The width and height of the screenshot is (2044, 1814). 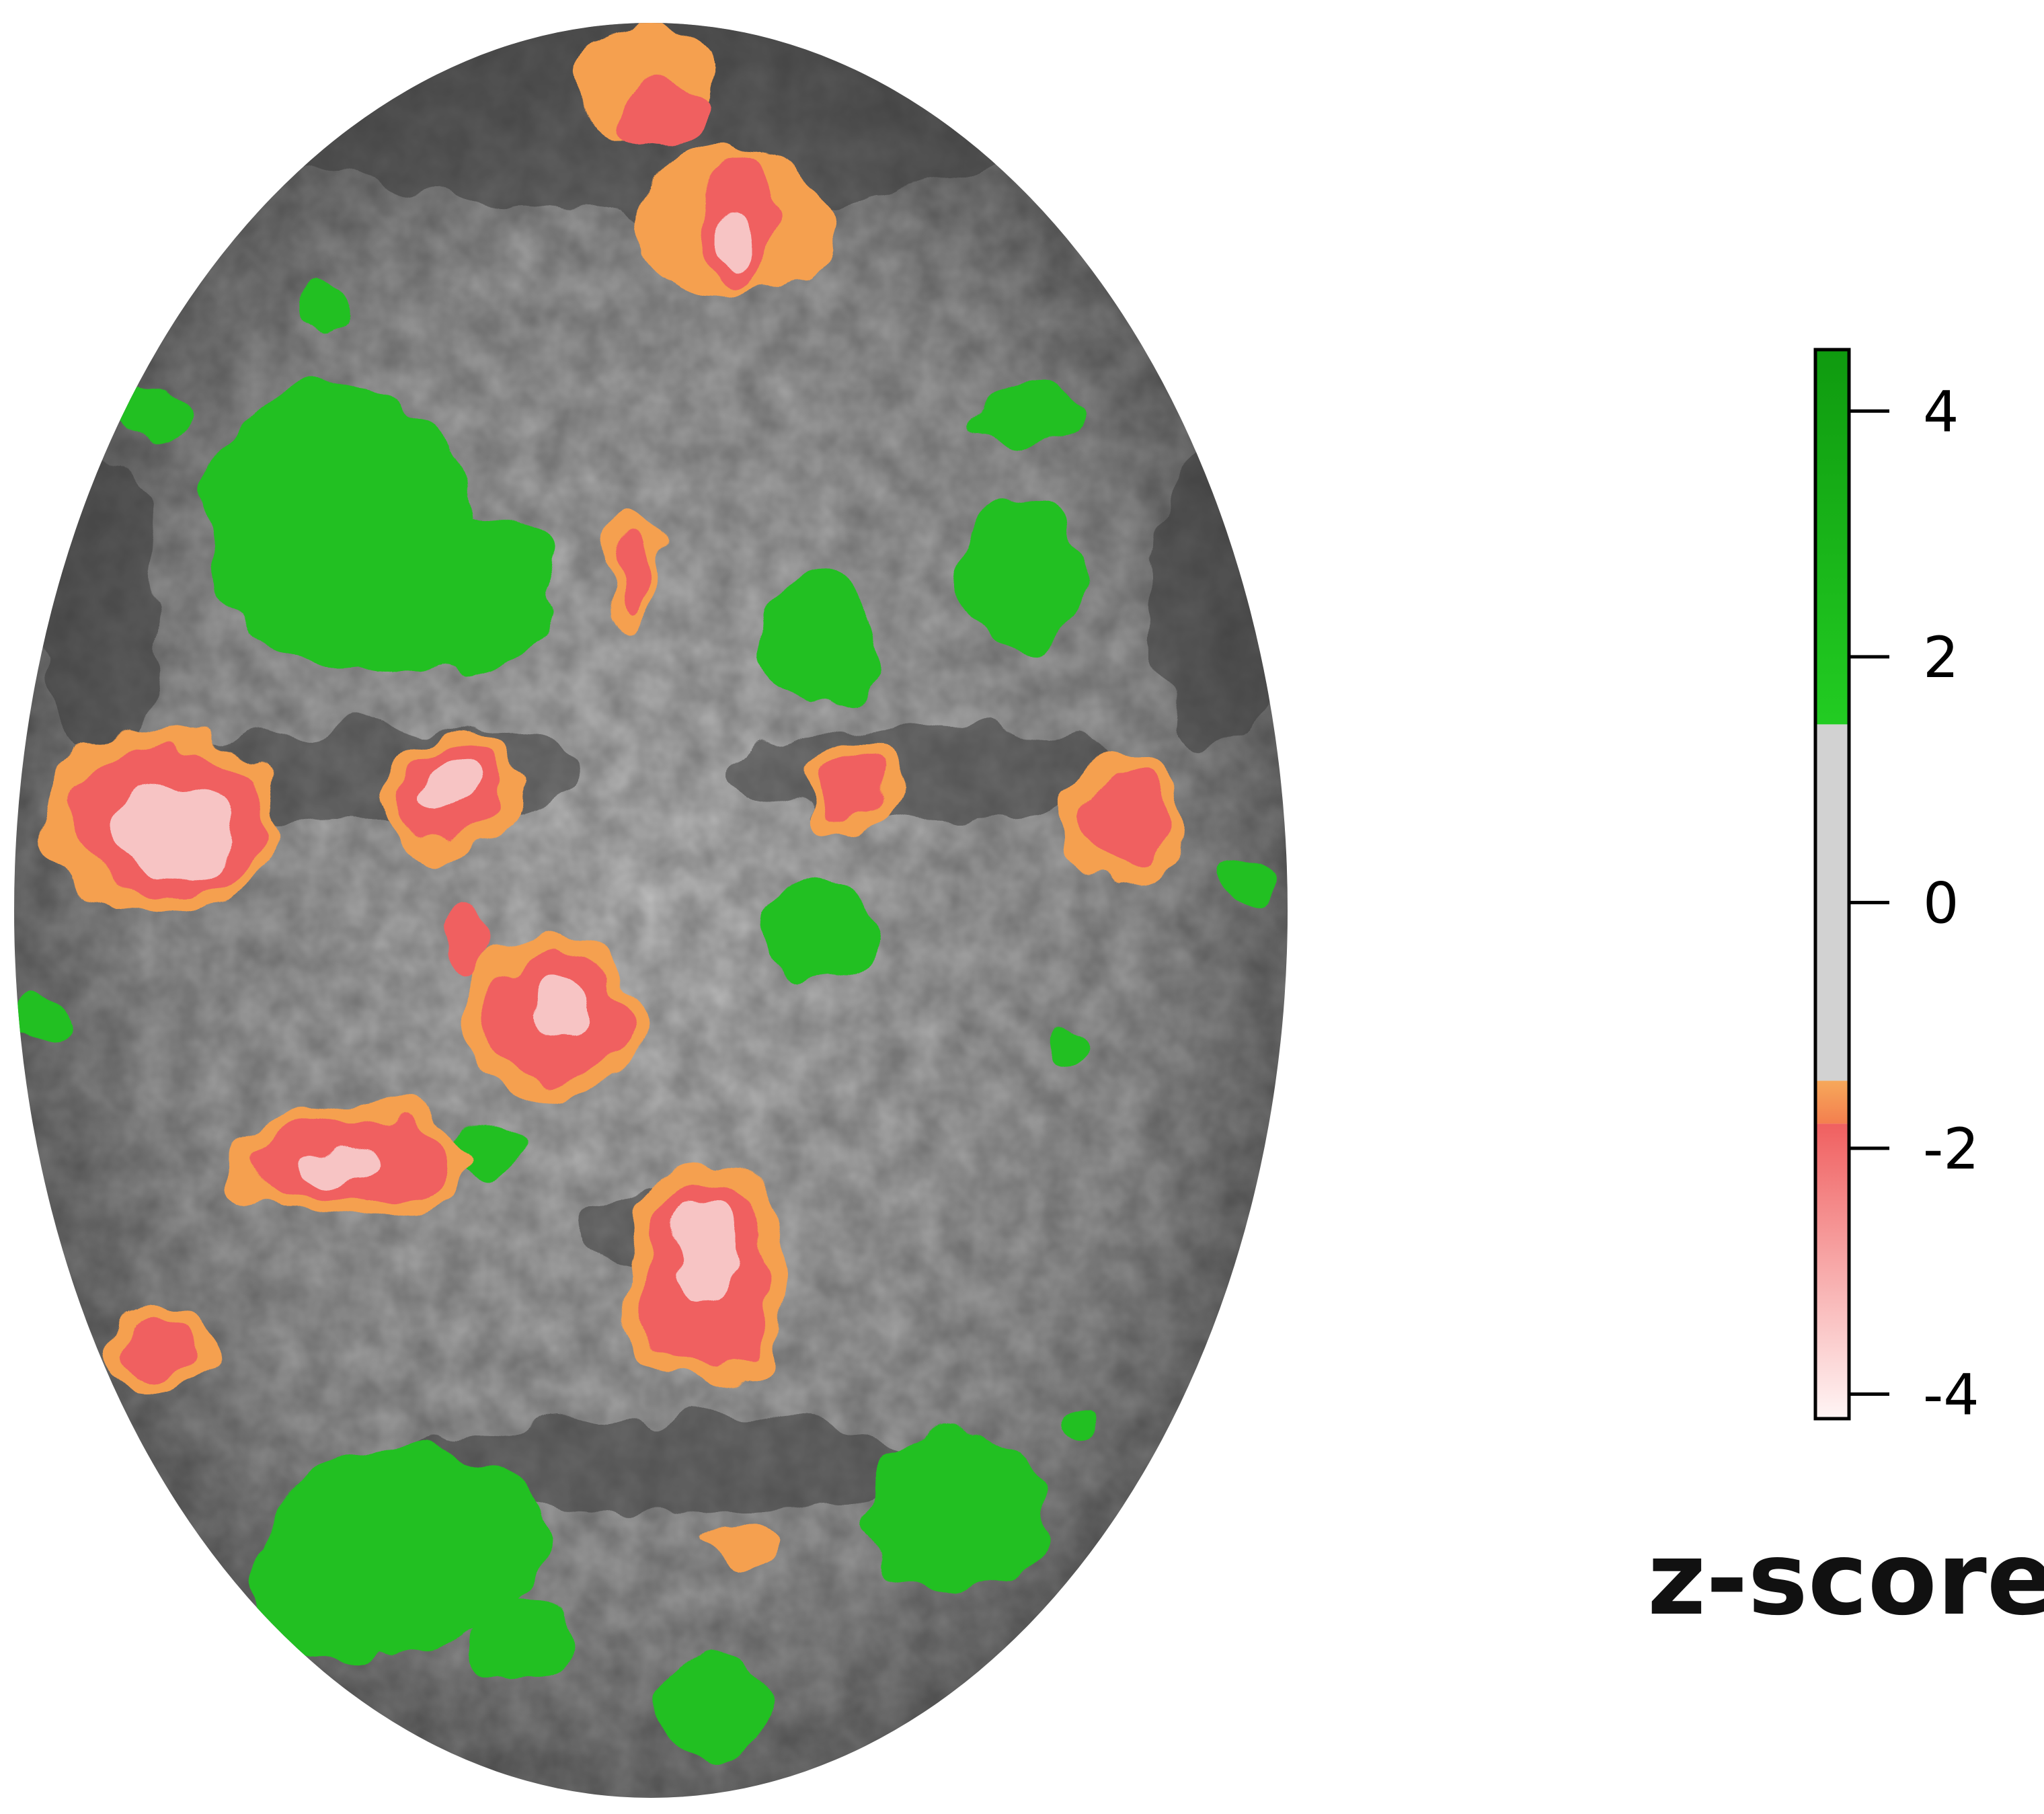 I want to click on colorbar-tick-label: 4, so click(x=1941, y=411).